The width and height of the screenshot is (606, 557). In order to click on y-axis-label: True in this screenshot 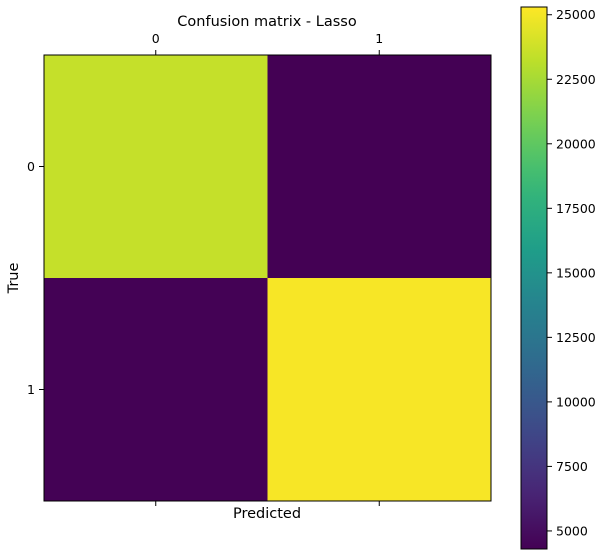, I will do `click(14, 279)`.